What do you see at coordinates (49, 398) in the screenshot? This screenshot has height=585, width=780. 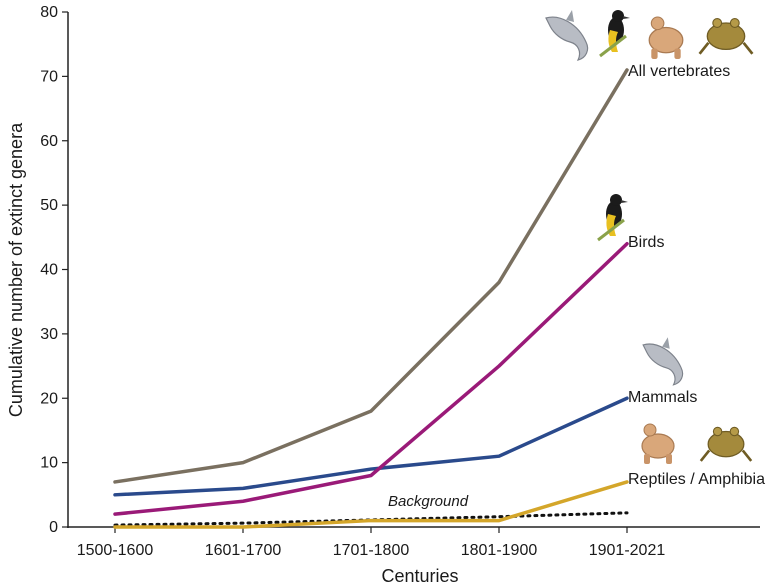 I see `y-tick-label: 20` at bounding box center [49, 398].